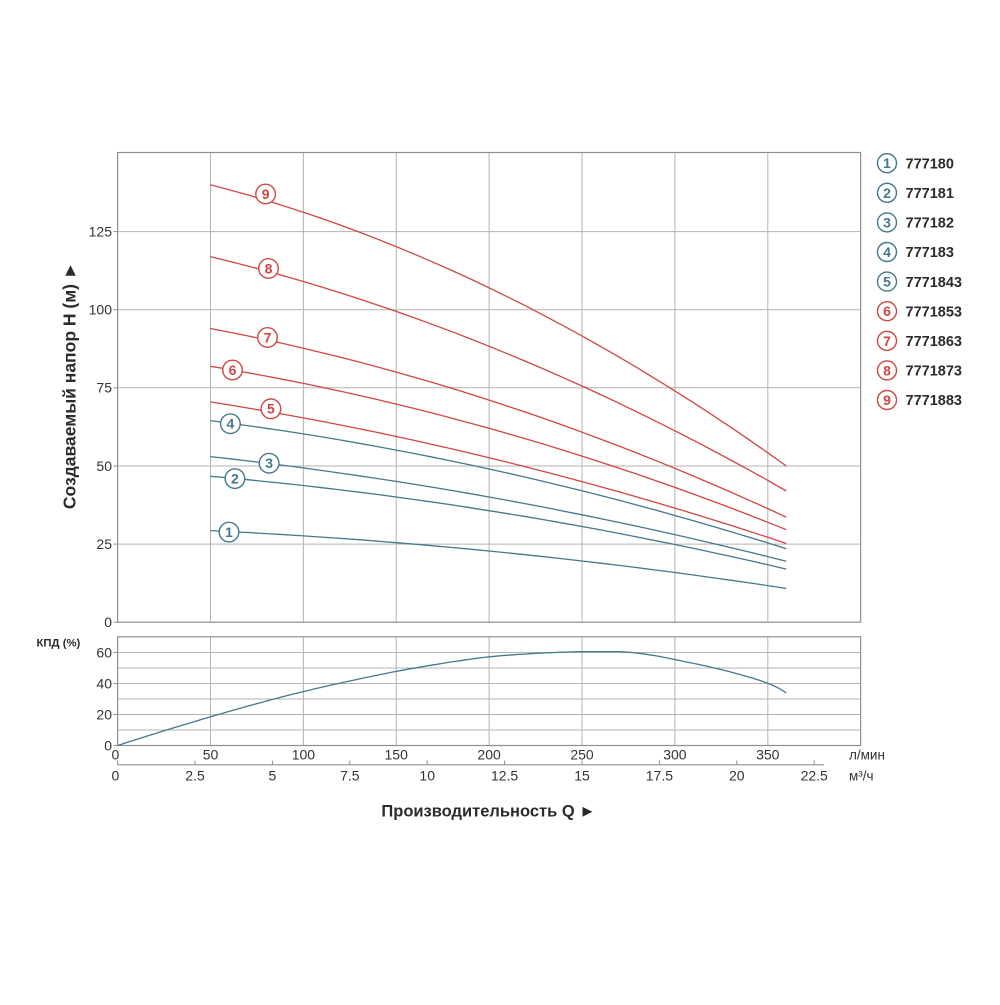 This screenshot has width=1000, height=1005. I want to click on svg-text: л/мин, so click(867, 755).